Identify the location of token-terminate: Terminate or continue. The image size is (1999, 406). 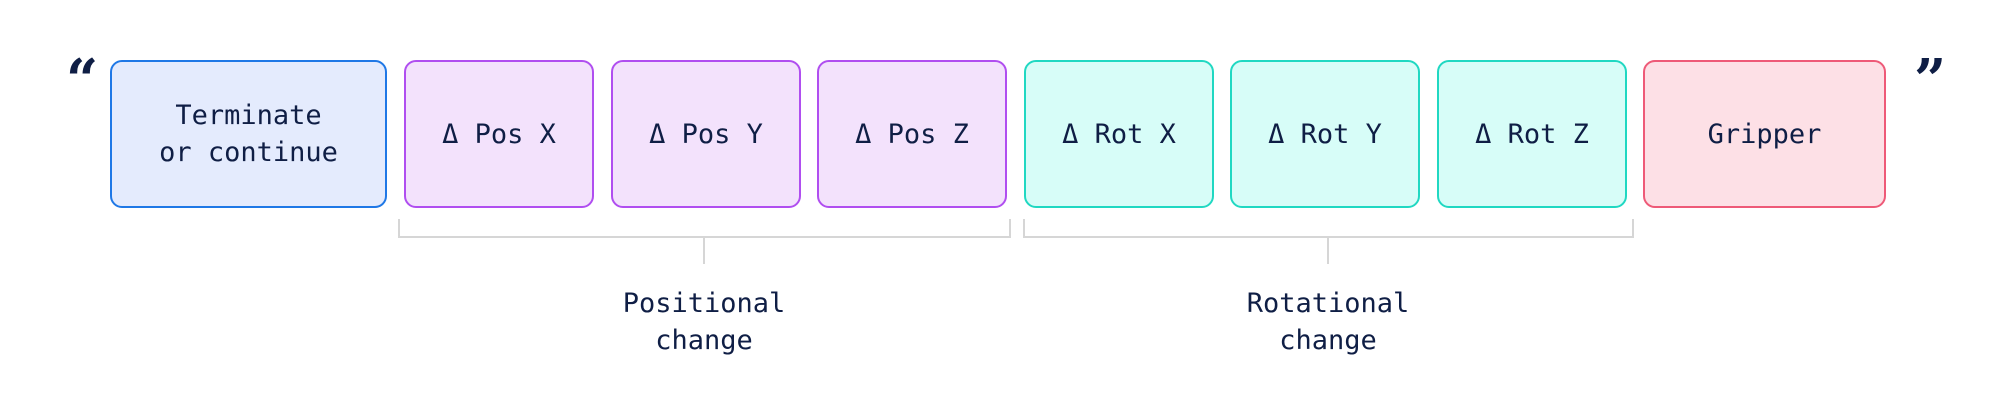
(248, 134).